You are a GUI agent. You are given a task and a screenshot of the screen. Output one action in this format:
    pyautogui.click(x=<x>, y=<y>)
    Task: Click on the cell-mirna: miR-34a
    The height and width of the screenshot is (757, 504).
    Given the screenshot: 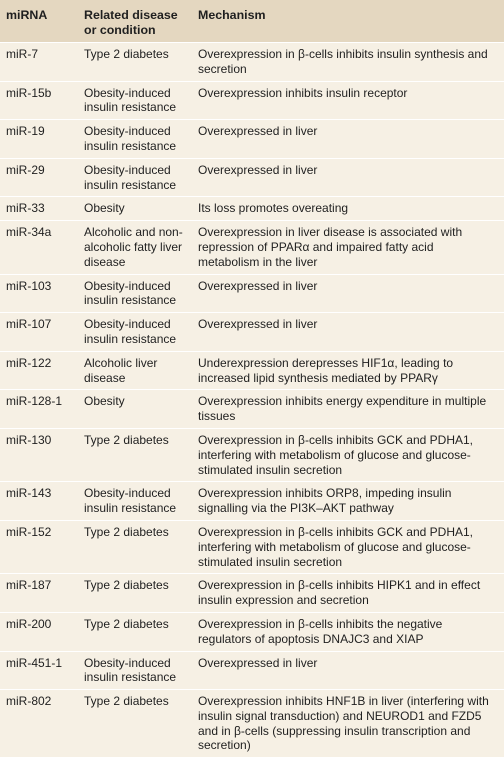 What is the action you would take?
    pyautogui.click(x=39, y=247)
    